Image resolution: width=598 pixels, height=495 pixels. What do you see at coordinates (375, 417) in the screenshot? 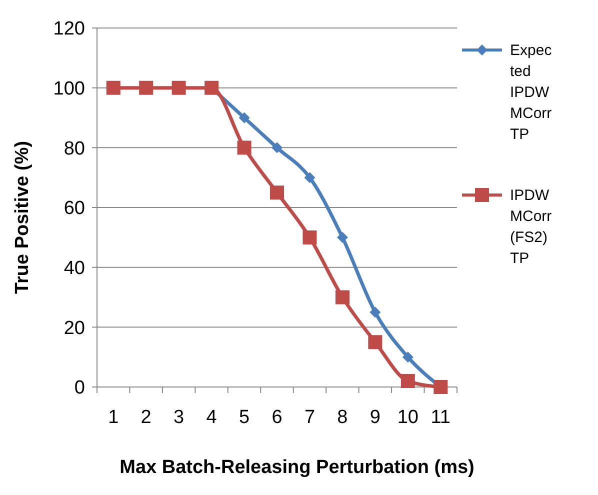
I see `x-tick-label: 9` at bounding box center [375, 417].